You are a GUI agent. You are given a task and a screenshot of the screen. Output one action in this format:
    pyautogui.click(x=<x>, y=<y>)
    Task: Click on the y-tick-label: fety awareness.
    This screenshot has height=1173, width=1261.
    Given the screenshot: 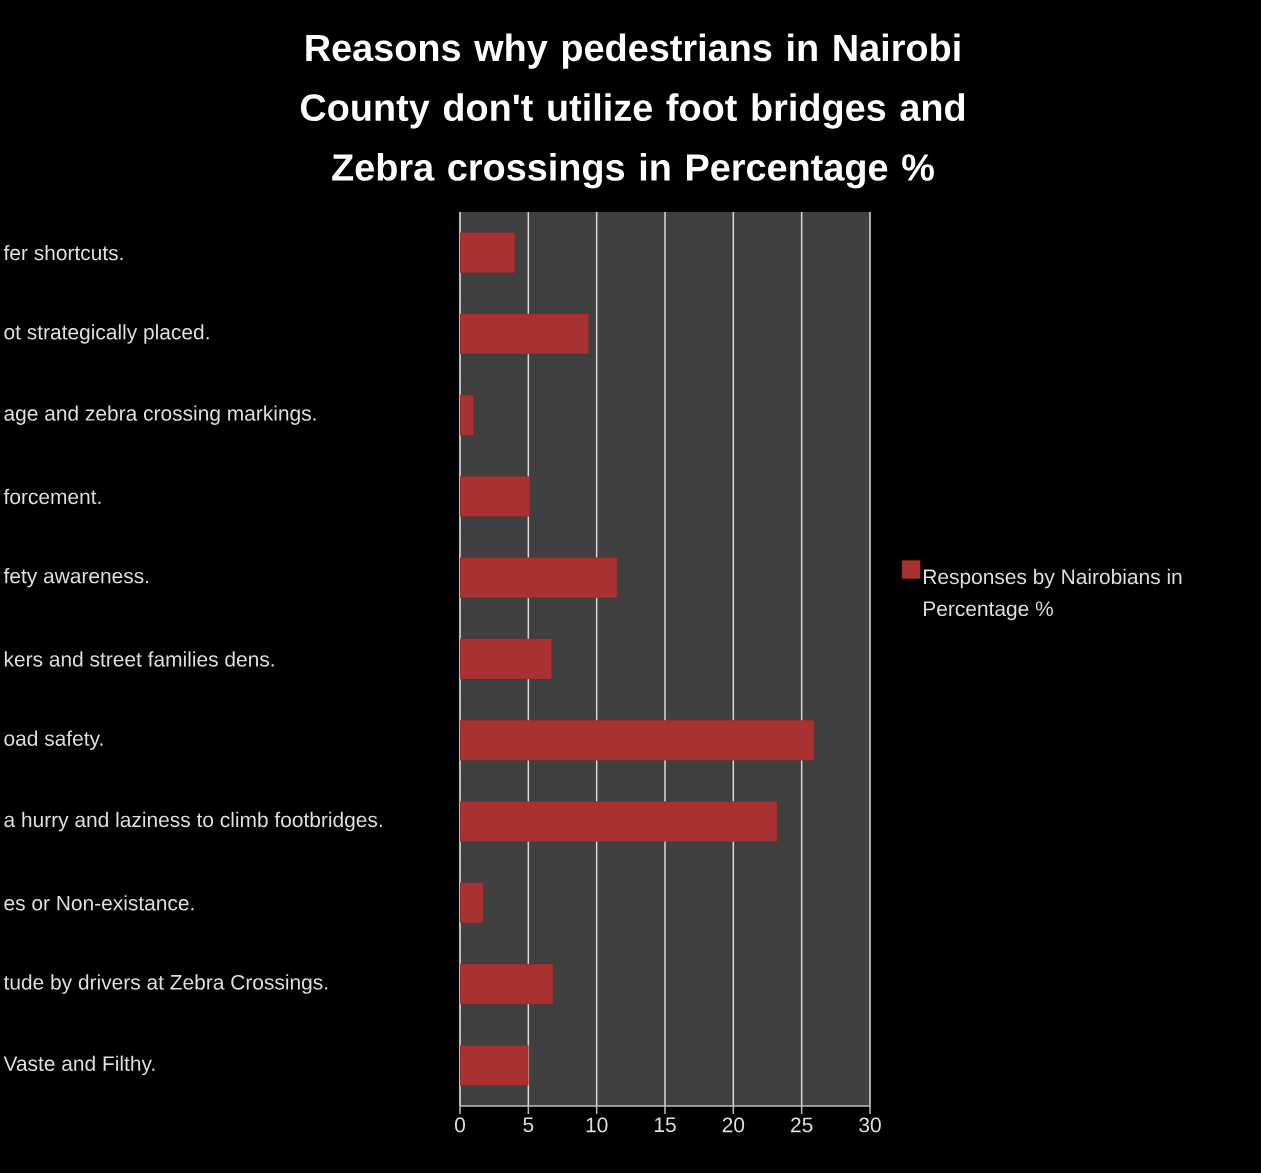 What is the action you would take?
    pyautogui.click(x=76, y=577)
    